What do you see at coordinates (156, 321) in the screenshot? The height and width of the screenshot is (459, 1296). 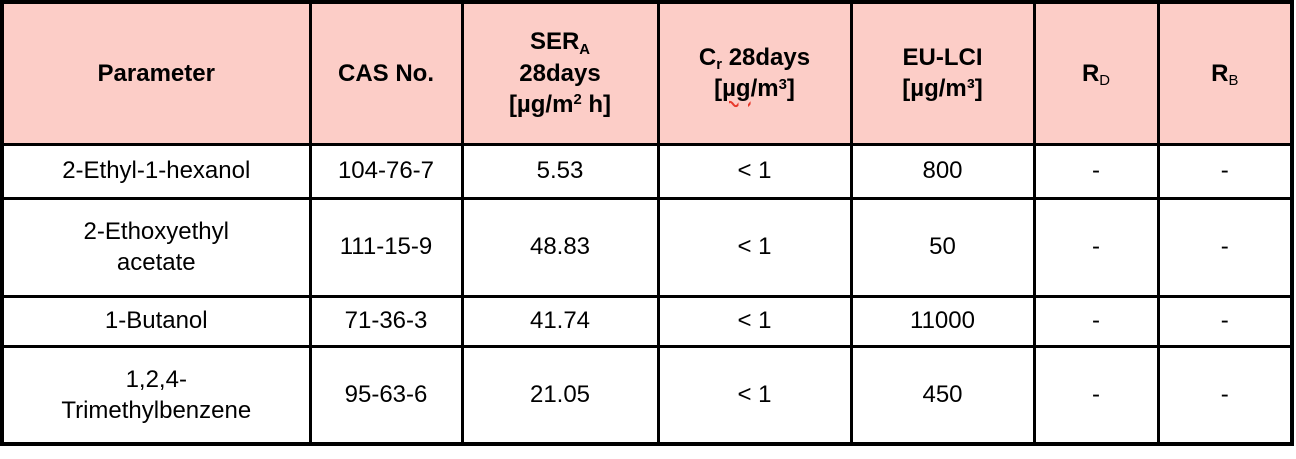 I see `cell-parameter: 1-Butanol` at bounding box center [156, 321].